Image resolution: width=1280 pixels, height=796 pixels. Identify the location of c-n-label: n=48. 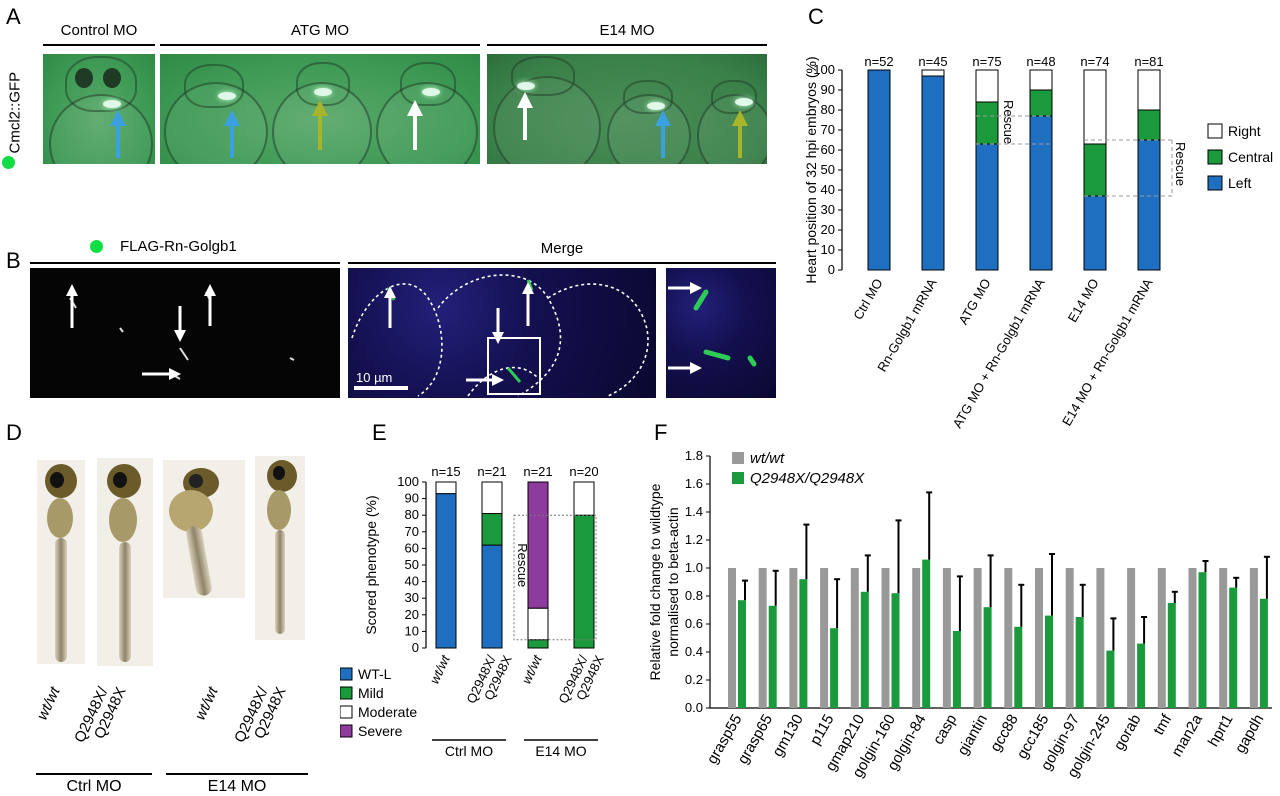
(1040, 61).